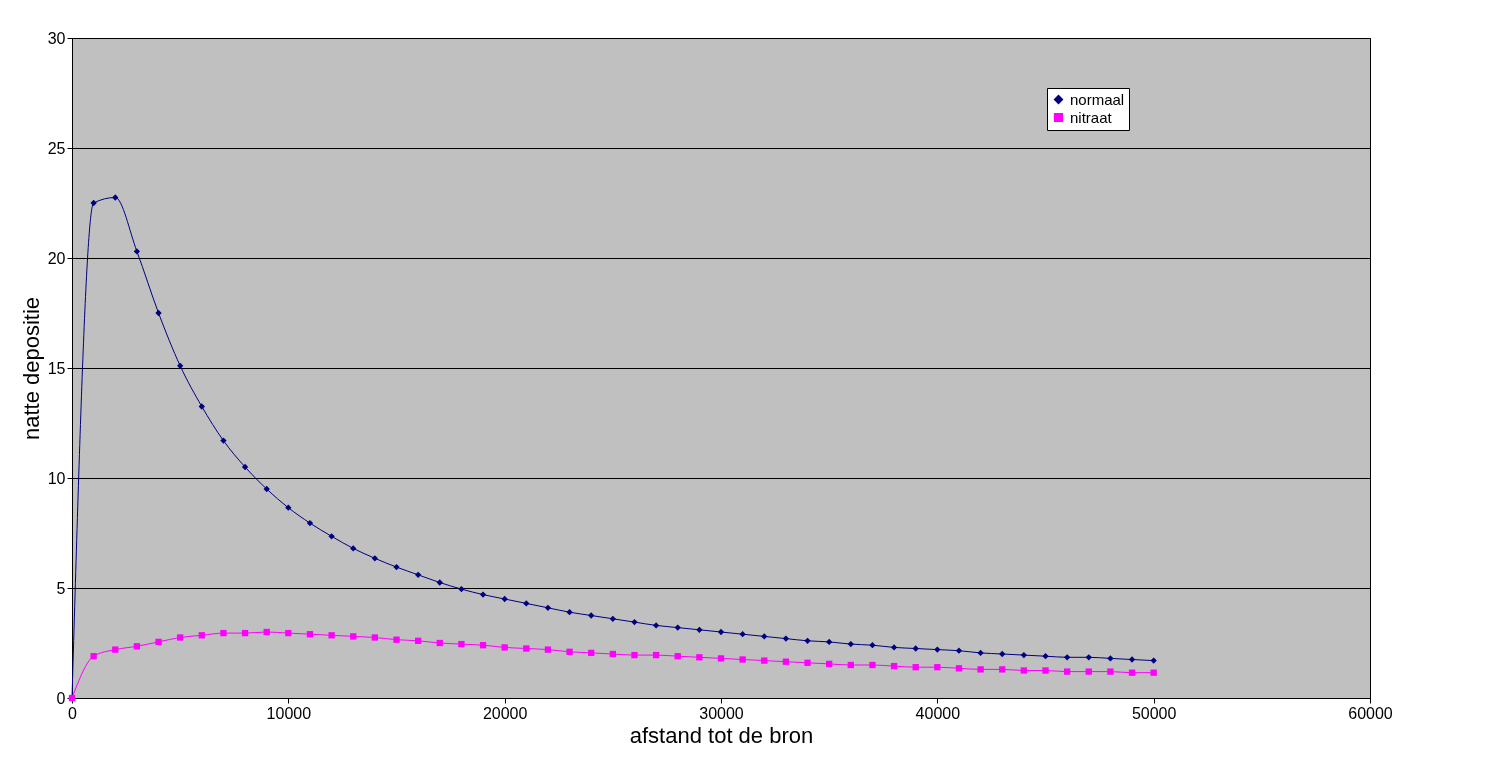  What do you see at coordinates (1091, 117) in the screenshot?
I see `legend-label: nitraat` at bounding box center [1091, 117].